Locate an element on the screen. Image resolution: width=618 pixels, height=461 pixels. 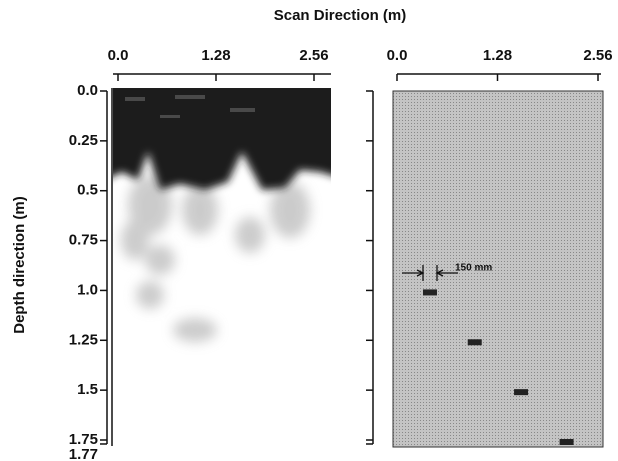
y-tick-label: 1.75 is located at coordinates (83, 439).